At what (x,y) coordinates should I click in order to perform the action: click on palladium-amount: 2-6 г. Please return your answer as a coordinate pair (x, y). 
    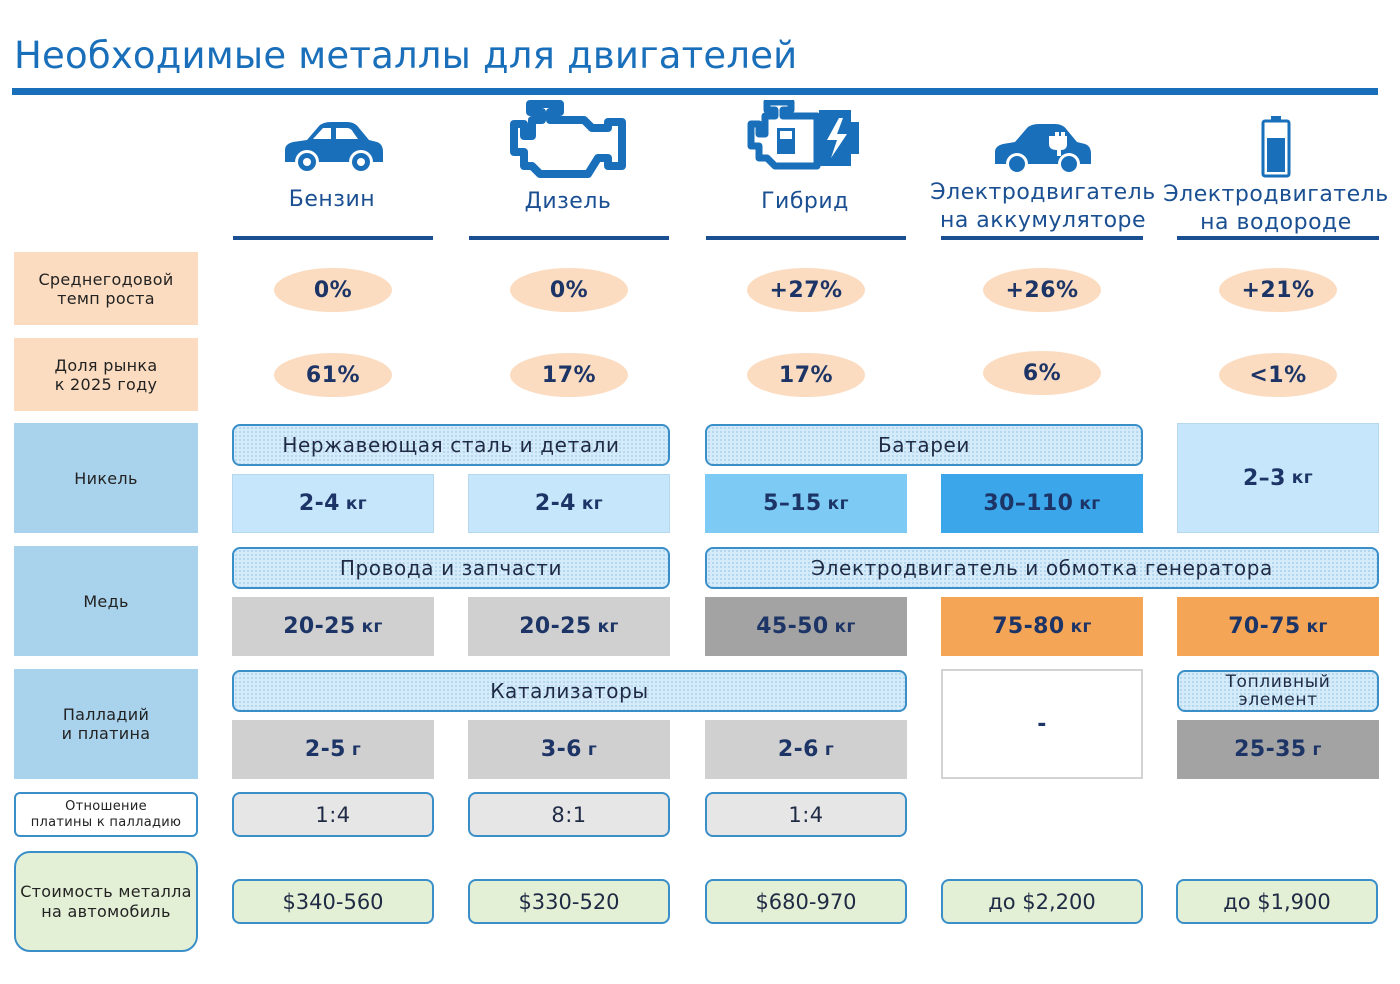
    Looking at the image, I should click on (806, 749).